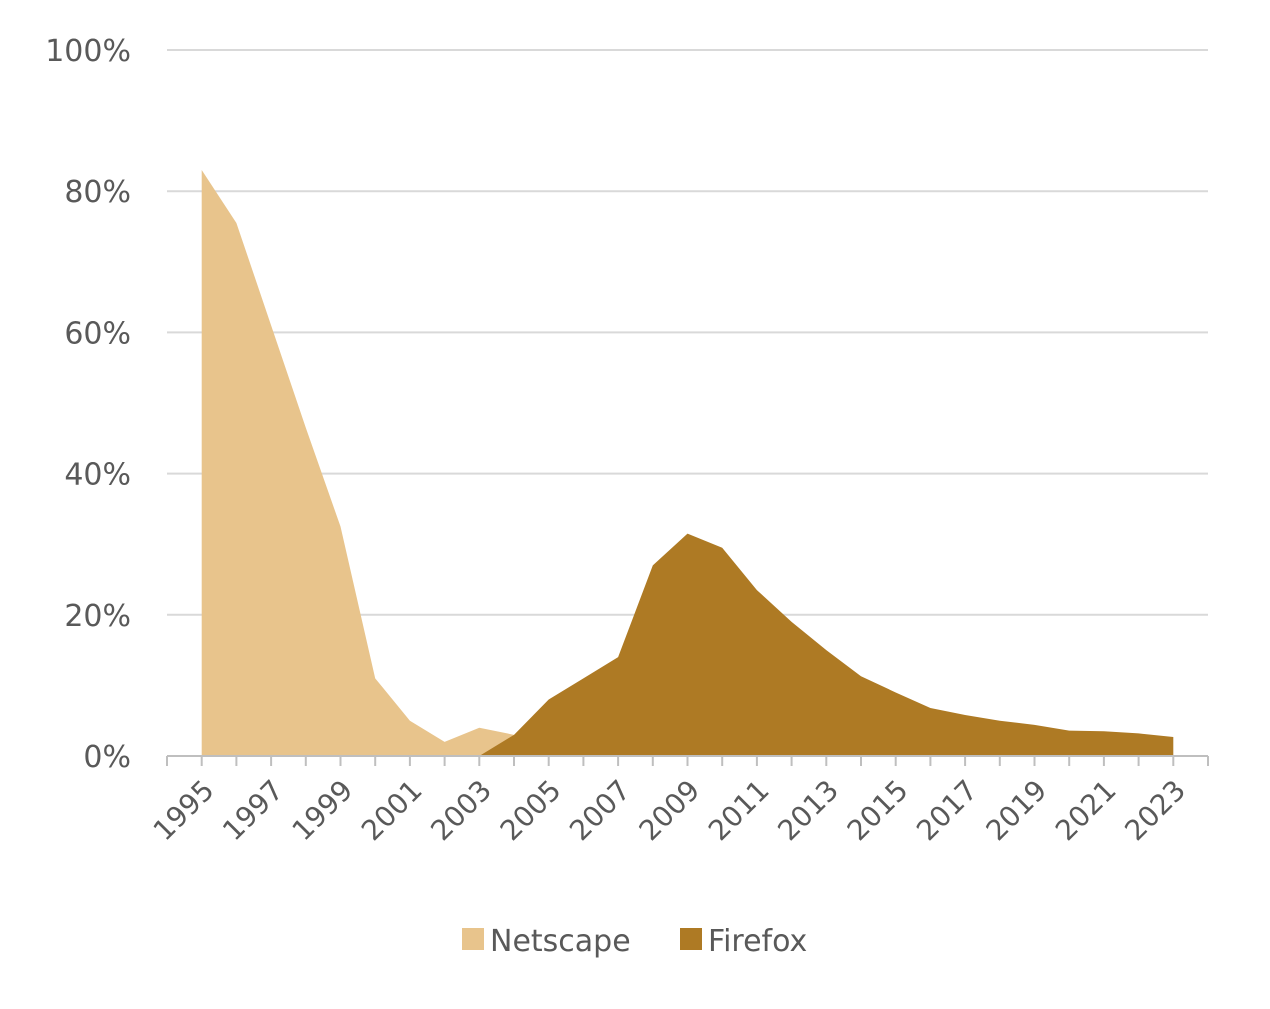  Describe the element at coordinates (634, 941) in the screenshot. I see `legend: Netscape Firefox` at that location.